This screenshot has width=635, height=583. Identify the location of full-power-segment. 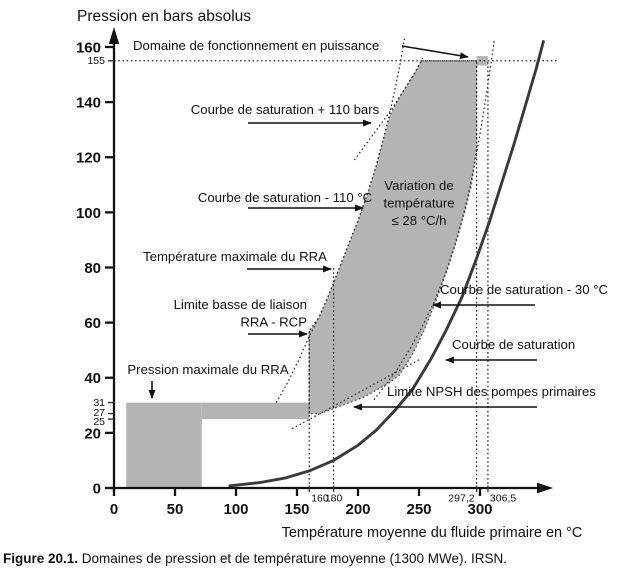
(482, 61).